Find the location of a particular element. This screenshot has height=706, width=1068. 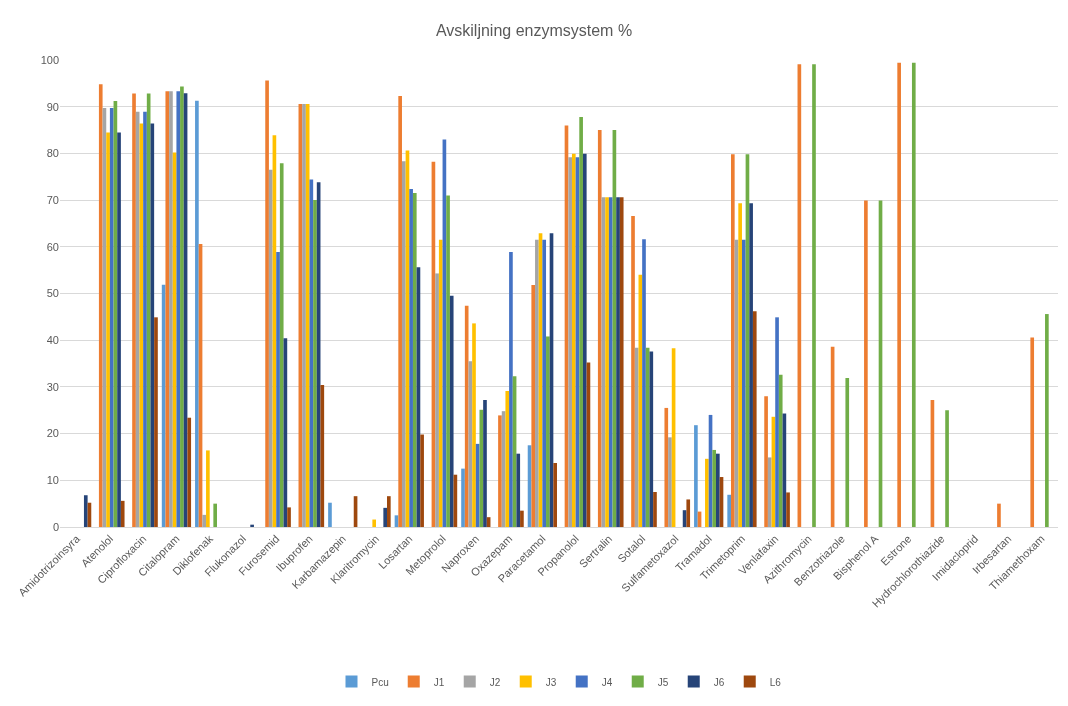

y-tick-label: 90 is located at coordinates (52, 106).